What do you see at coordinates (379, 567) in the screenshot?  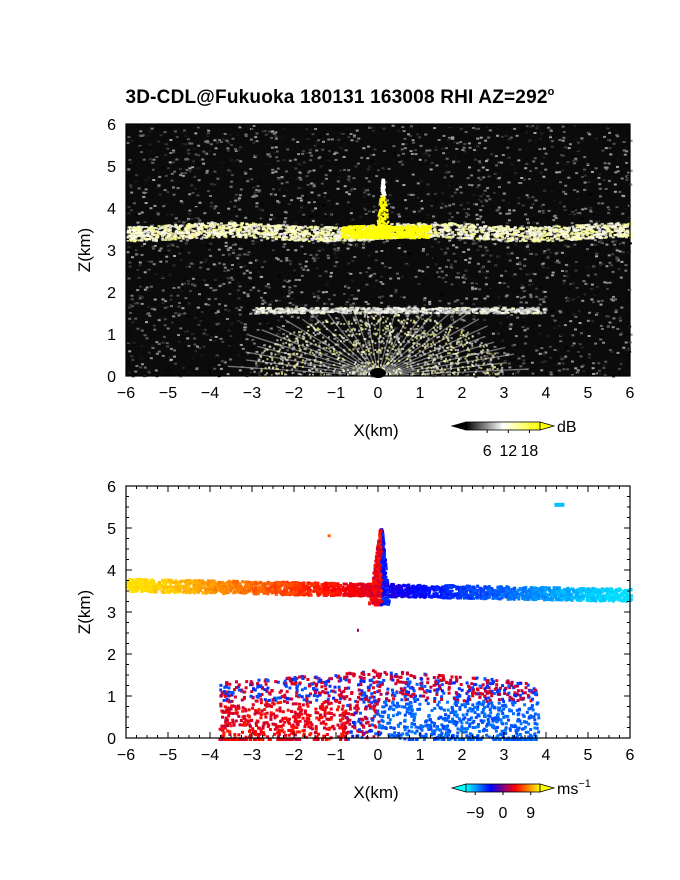 I see `velocity-cloud-layer` at bounding box center [379, 567].